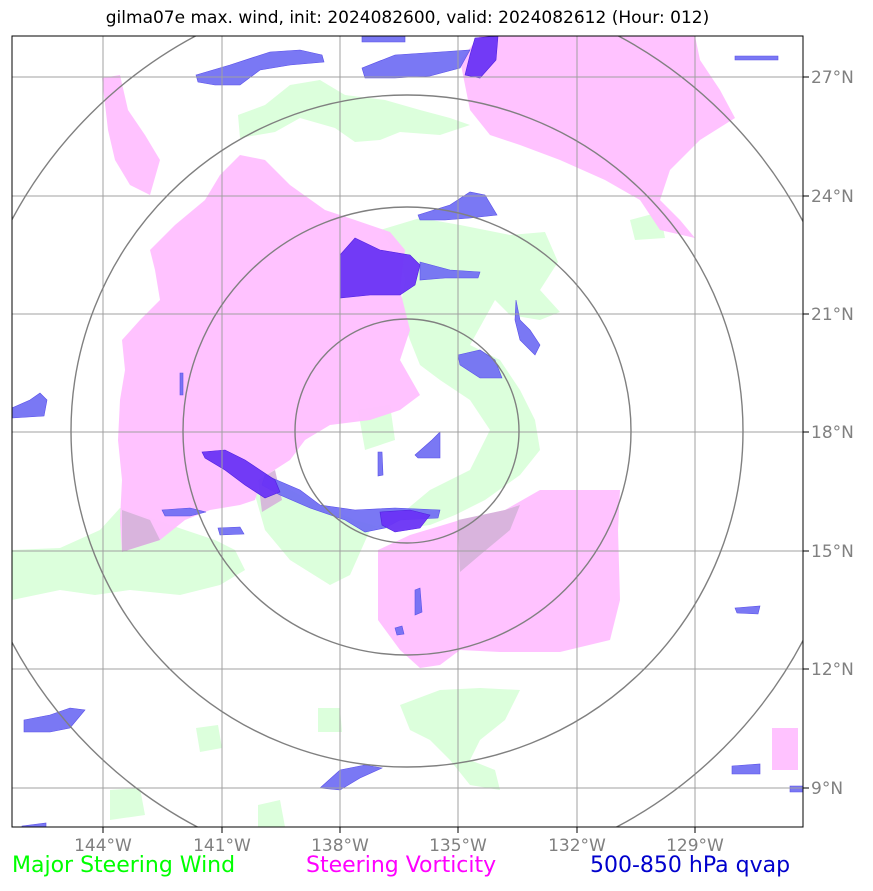  I want to click on wind-region-patch-d, so click(271, 813).